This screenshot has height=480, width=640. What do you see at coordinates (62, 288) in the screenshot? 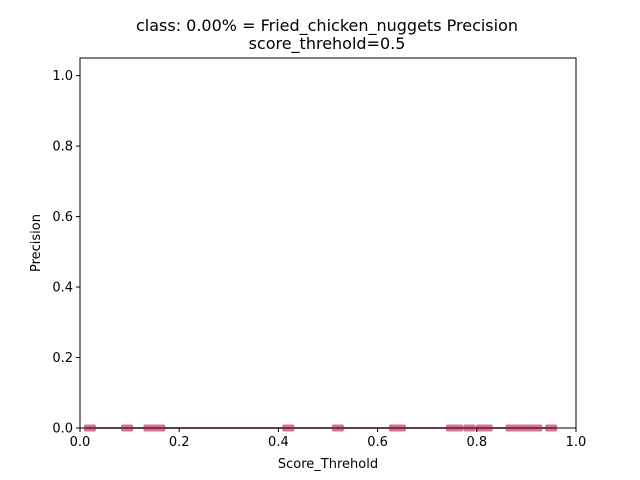
I see `y-tick-label: 0.4` at bounding box center [62, 288].